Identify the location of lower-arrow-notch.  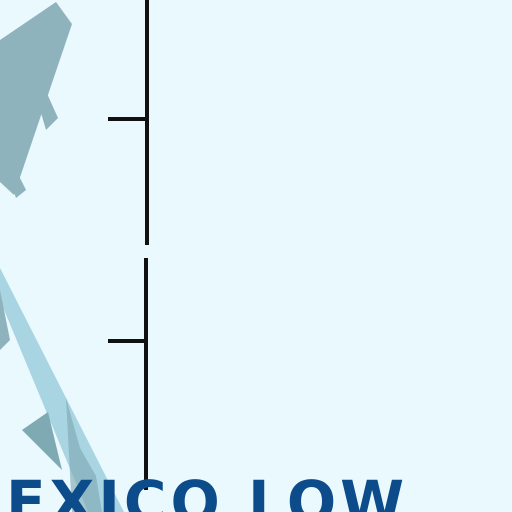
(5, 320).